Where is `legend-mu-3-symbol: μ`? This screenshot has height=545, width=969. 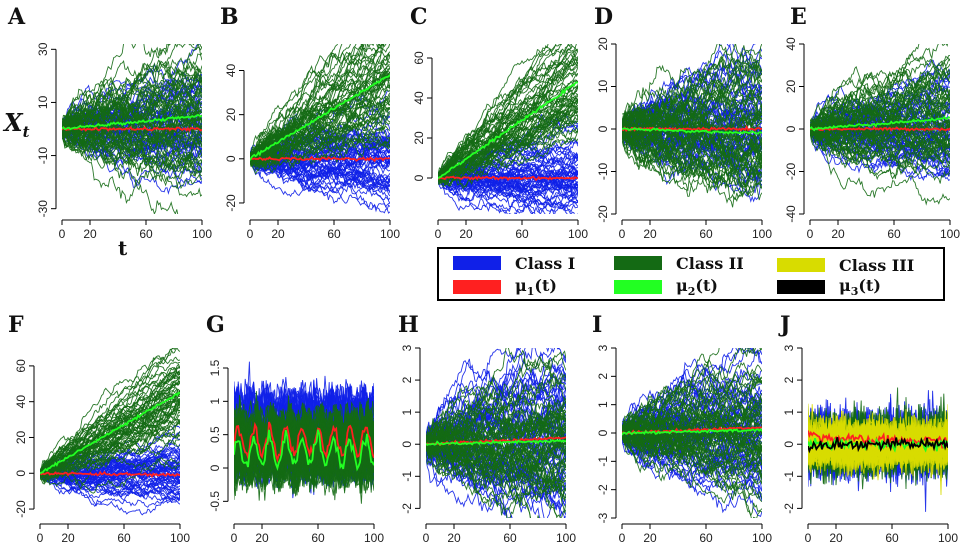 legend-mu-3-symbol: μ is located at coordinates (845, 285).